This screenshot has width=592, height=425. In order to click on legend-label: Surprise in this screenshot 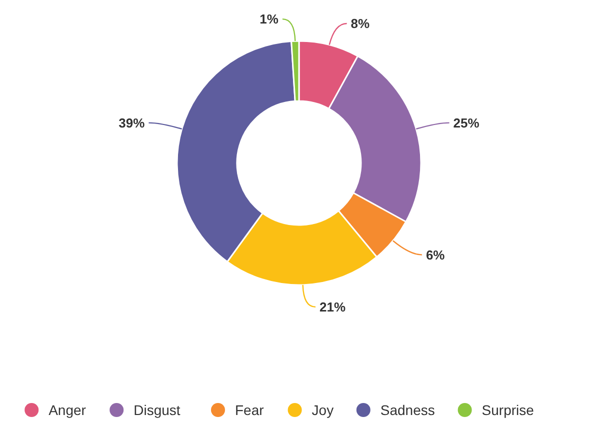, I will do `click(508, 410)`.